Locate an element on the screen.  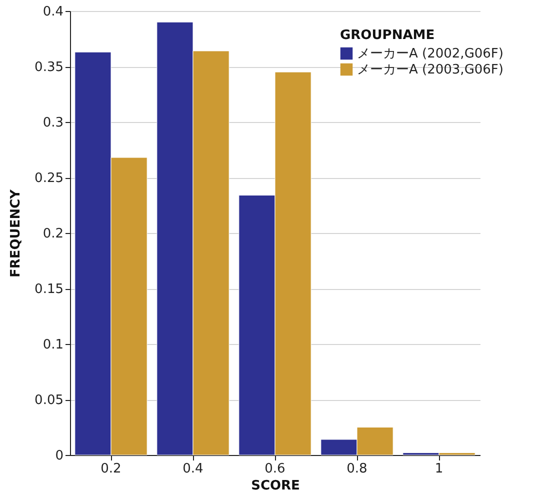
x-tick-label: 0.8 is located at coordinates (357, 469).